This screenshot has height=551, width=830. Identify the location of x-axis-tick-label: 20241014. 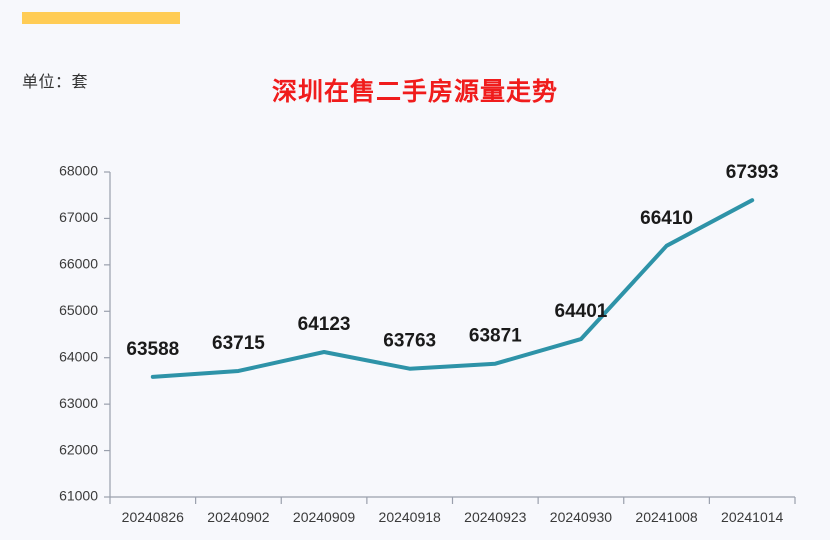
(752, 517).